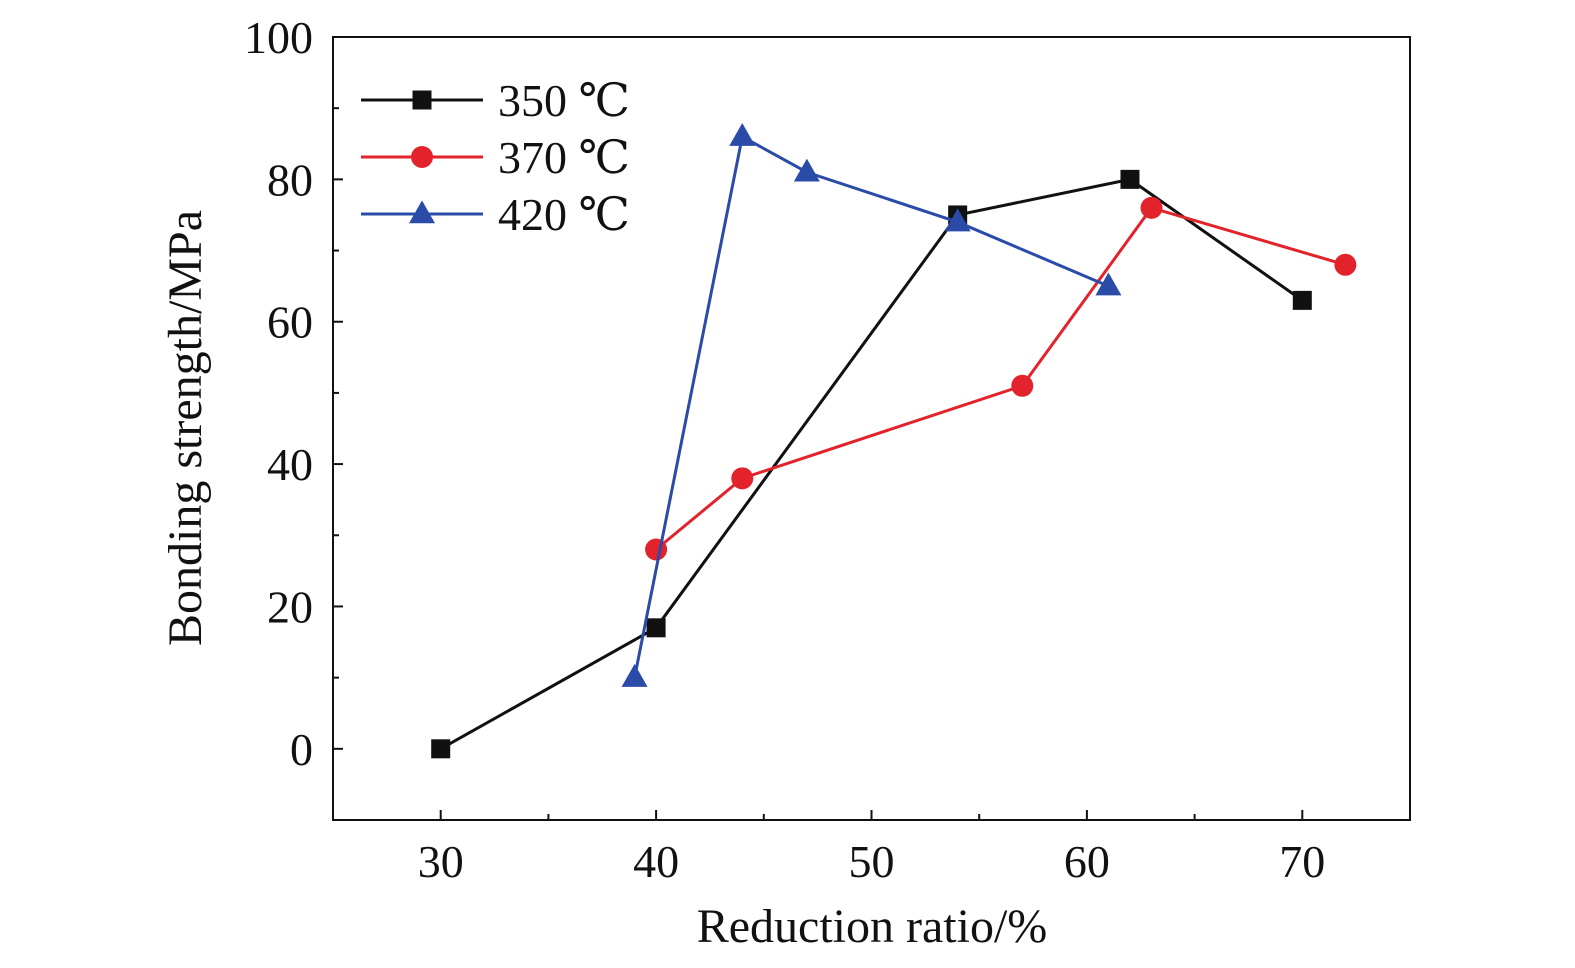 This screenshot has width=1575, height=968. Describe the element at coordinates (564, 214) in the screenshot. I see `legend-label: 420 ℃` at that location.